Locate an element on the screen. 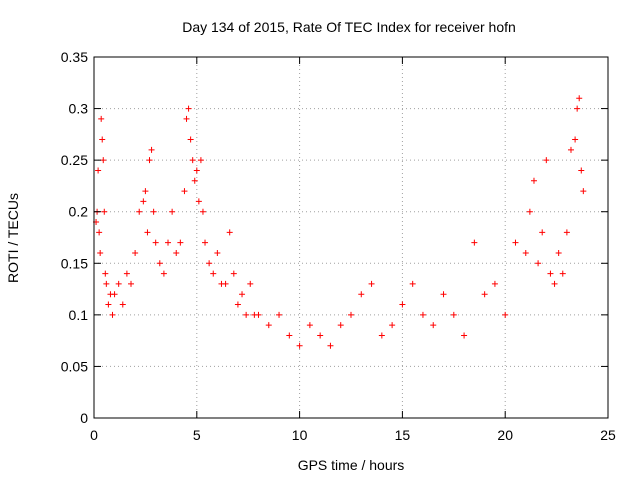 The image size is (640, 480). x-axis-label: GPS time / hours is located at coordinates (351, 465).